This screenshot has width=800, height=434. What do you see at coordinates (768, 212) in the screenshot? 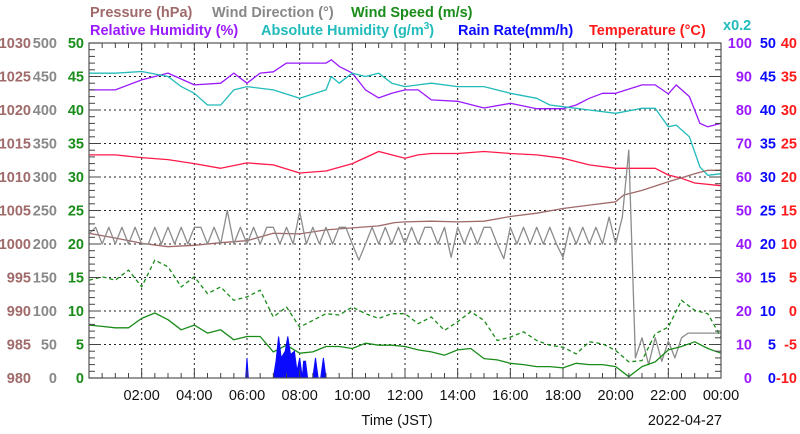
I see `rain-rate-axis-label: 25` at bounding box center [768, 212].